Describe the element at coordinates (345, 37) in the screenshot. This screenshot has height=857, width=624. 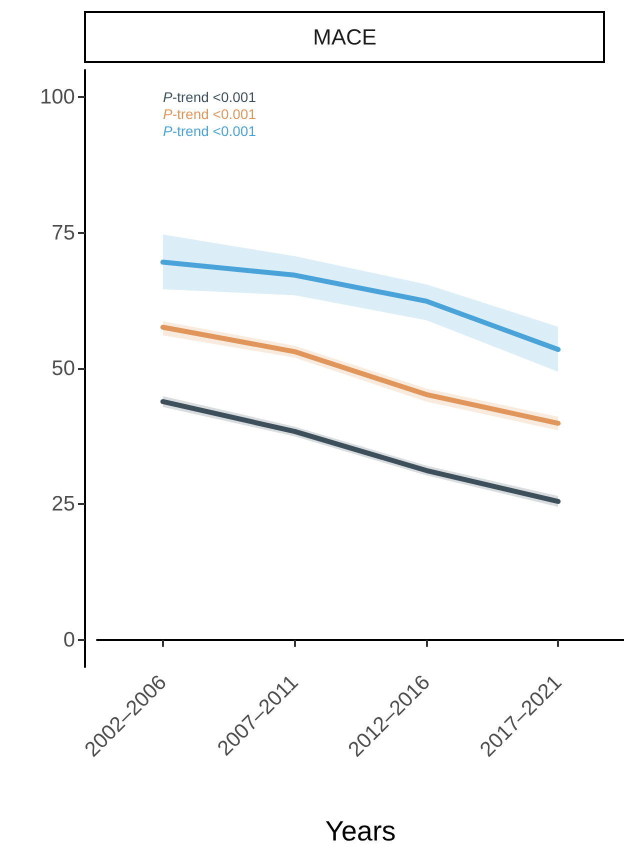
I see `chart-title: MACE` at that location.